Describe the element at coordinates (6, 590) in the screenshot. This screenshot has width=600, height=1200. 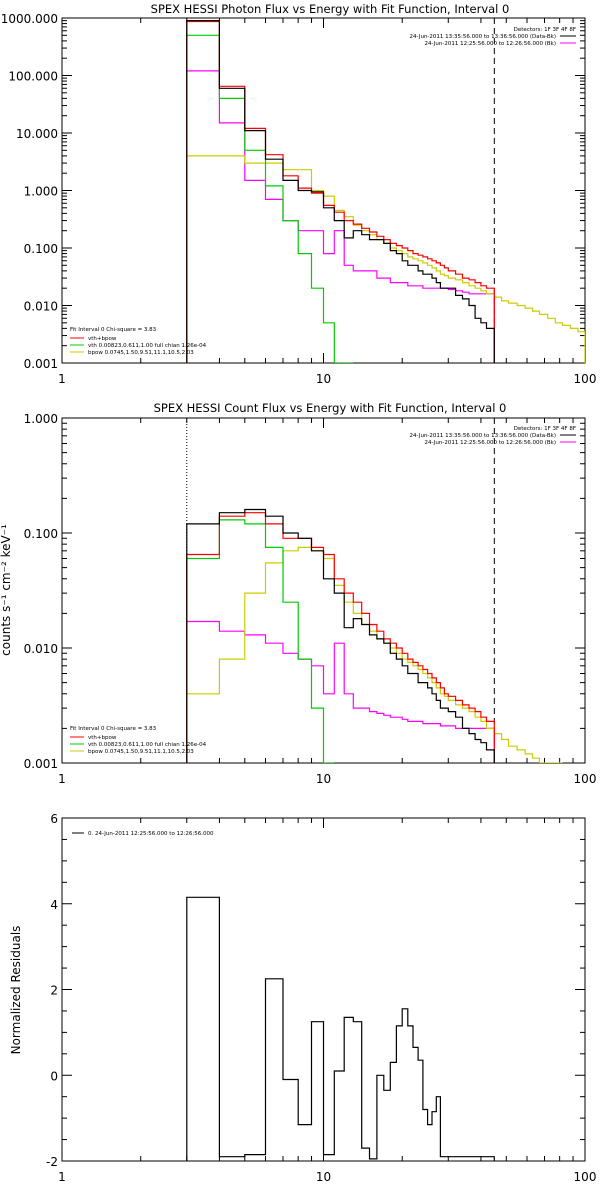
I see `y-axis-label: counts s⁻¹ cm⁻² keV⁻¹` at that location.